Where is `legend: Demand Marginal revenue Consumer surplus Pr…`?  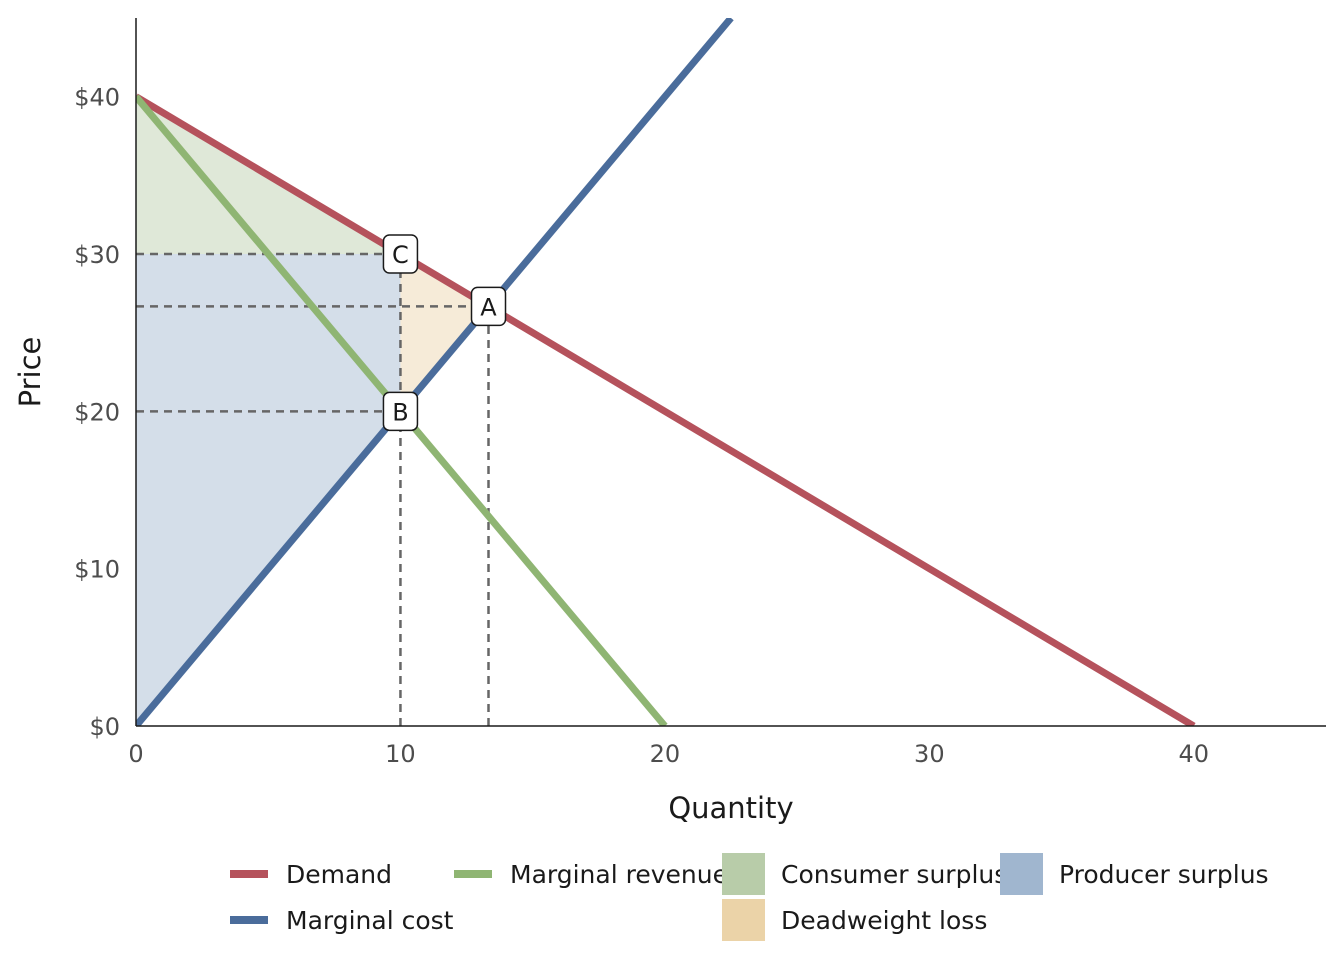 legend: Demand Marginal revenue Consumer surplus Pr… is located at coordinates (749, 897).